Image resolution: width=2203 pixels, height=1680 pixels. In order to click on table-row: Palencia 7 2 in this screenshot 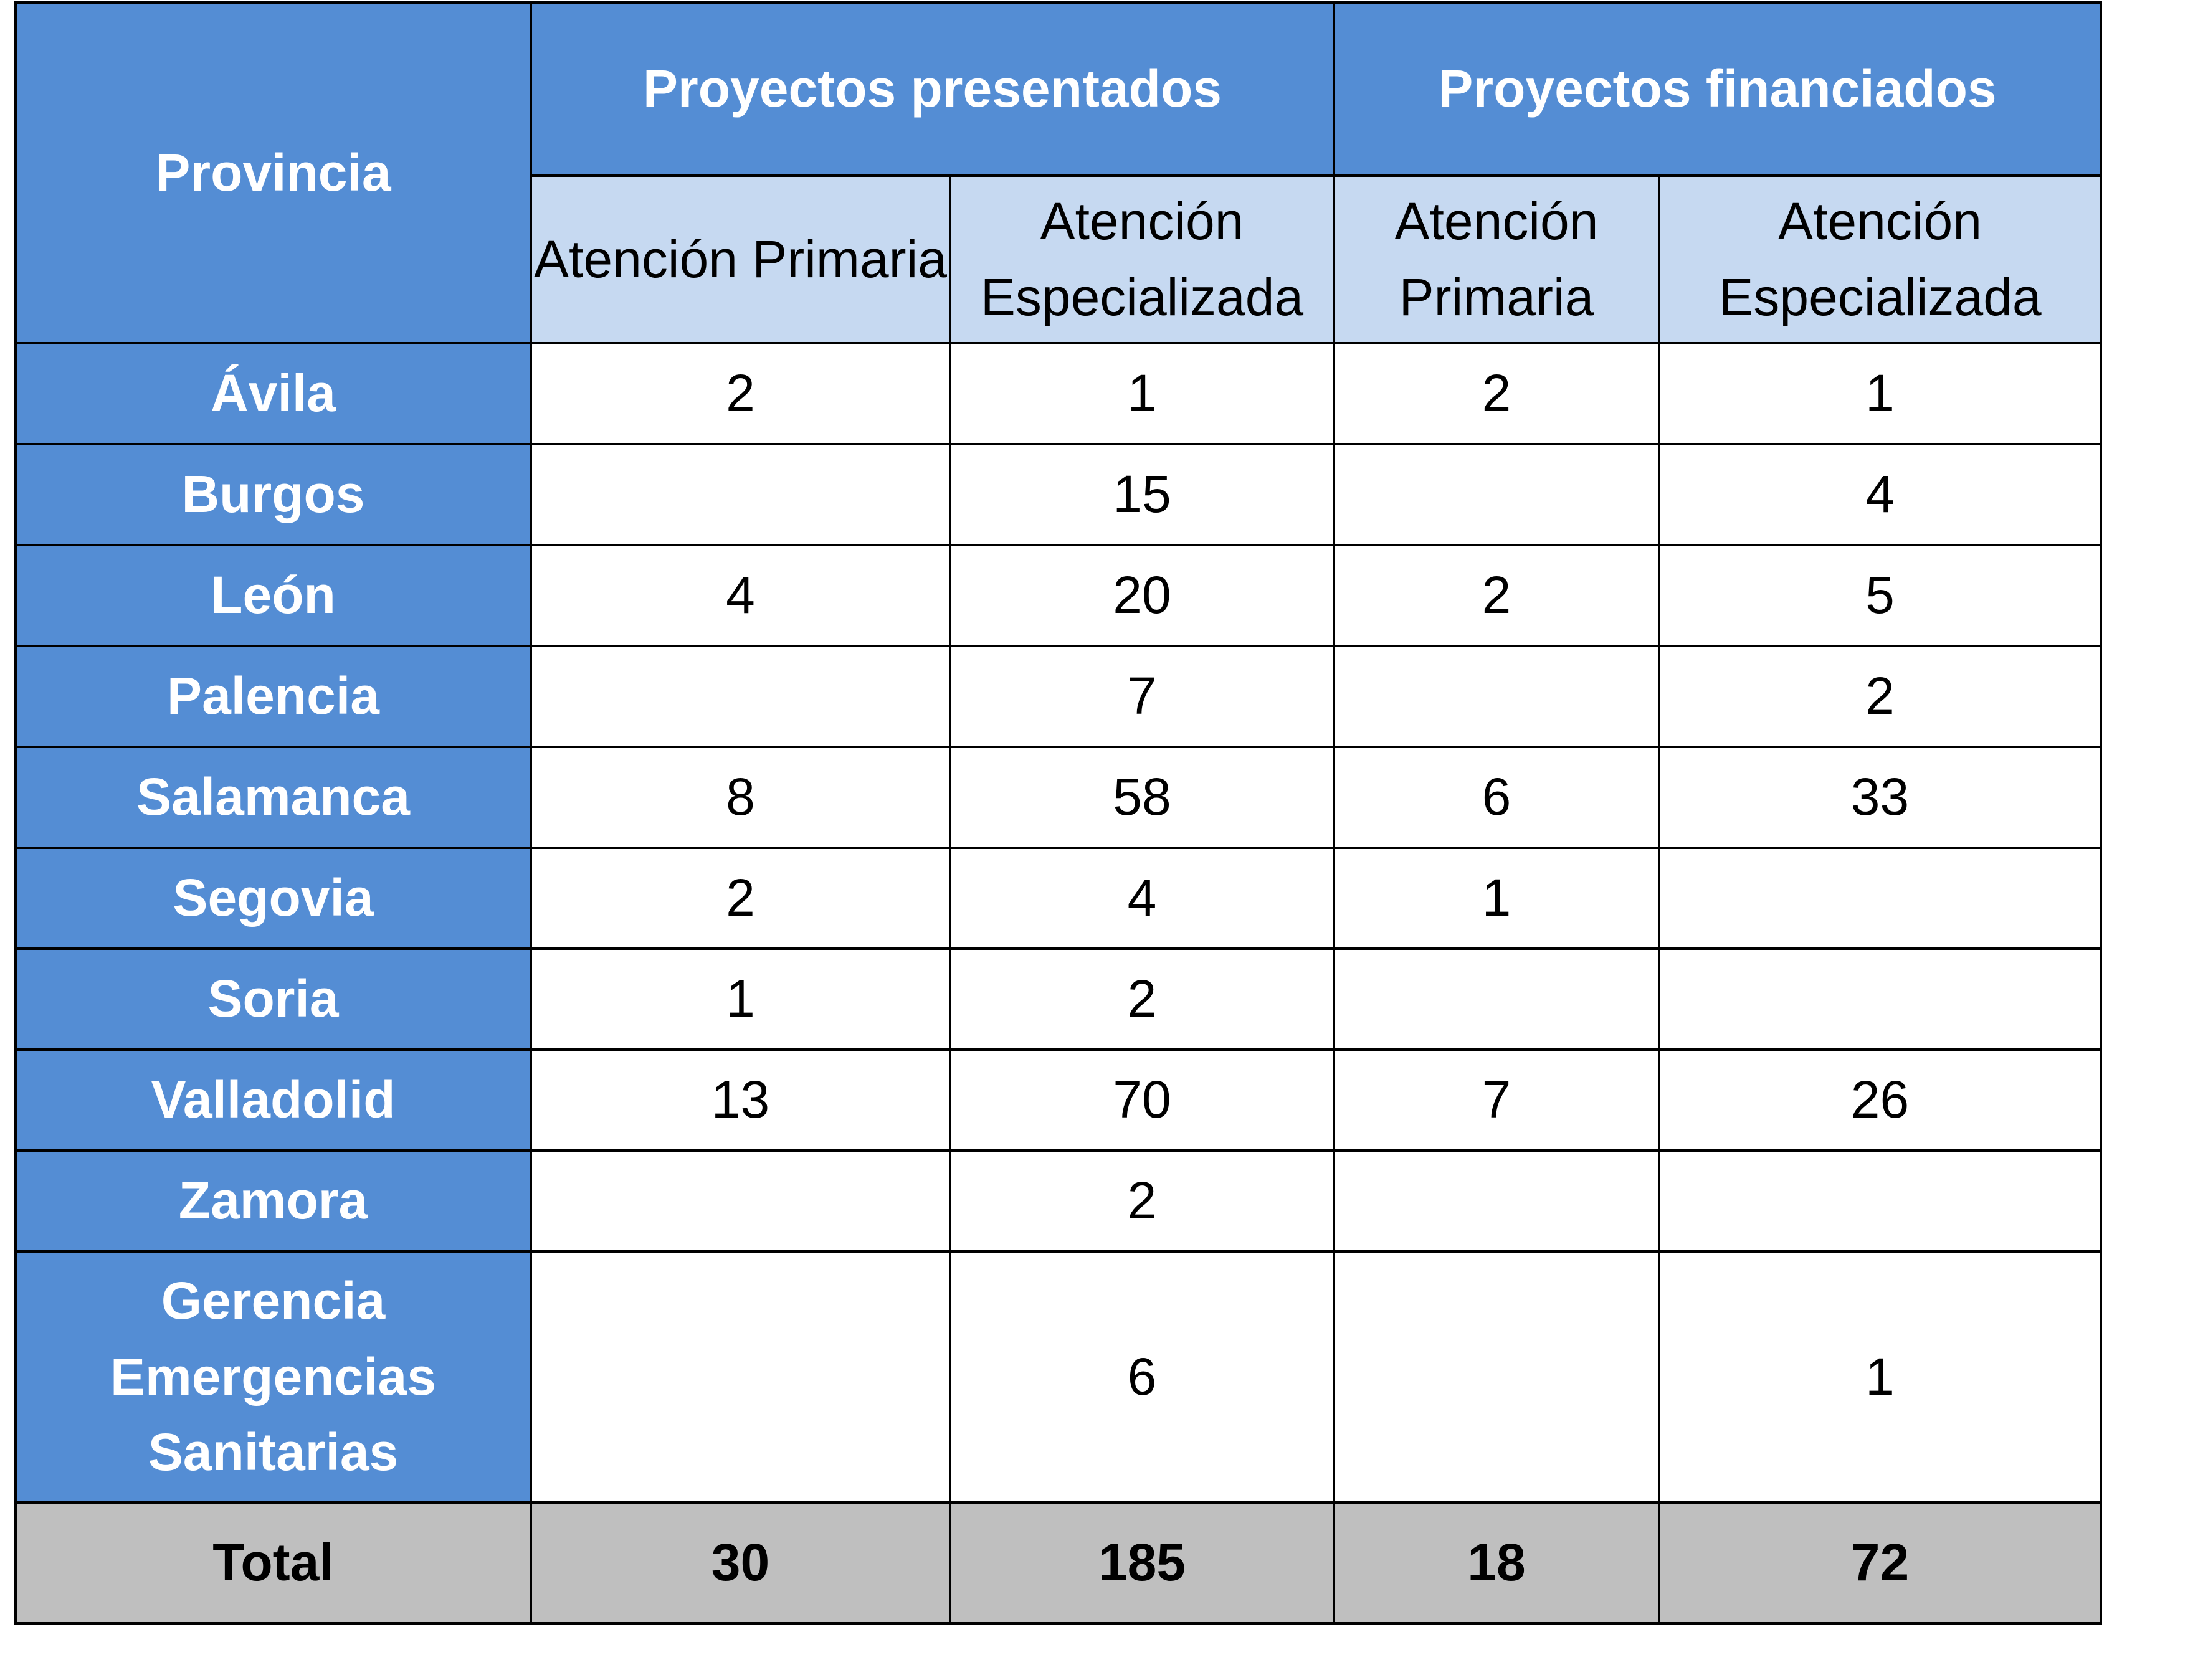, I will do `click(1058, 697)`.